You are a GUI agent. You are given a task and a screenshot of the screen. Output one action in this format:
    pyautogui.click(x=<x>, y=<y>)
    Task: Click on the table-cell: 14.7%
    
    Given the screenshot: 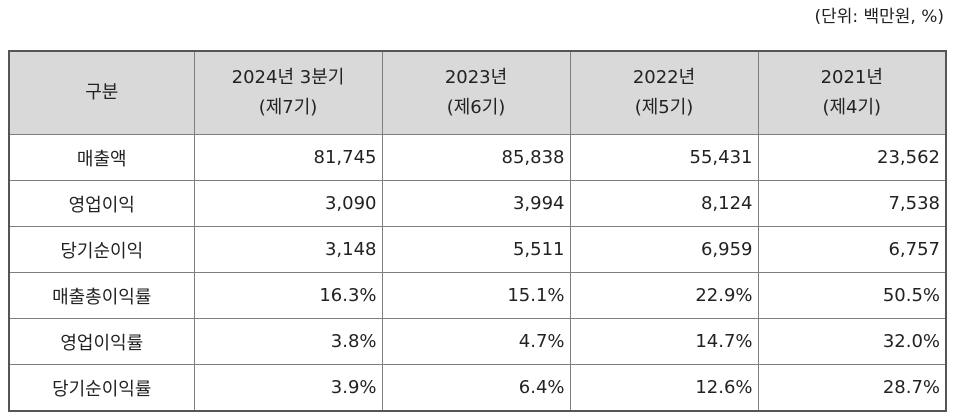 What is the action you would take?
    pyautogui.click(x=664, y=341)
    